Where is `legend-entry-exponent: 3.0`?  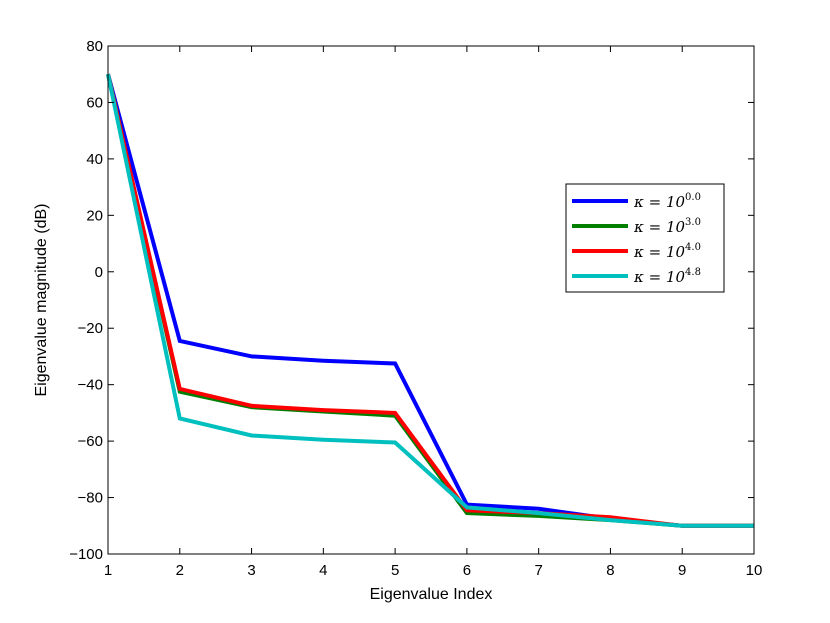 legend-entry-exponent: 3.0 is located at coordinates (693, 222).